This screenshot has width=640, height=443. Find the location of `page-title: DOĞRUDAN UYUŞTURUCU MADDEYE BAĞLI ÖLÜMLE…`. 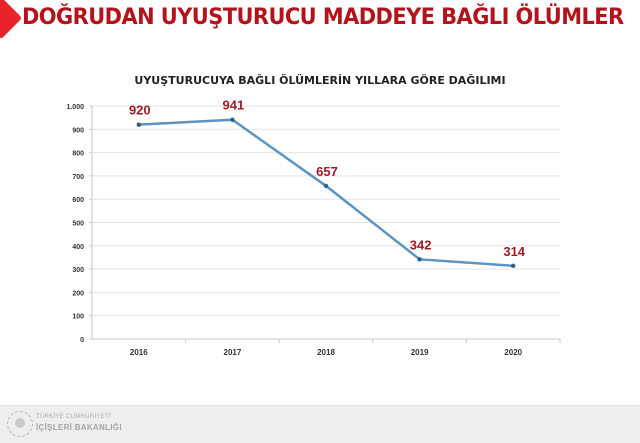

page-title: DOĞRUDAN UYUŞTURUCU MADDEYE BAĞLI ÖLÜMLE… is located at coordinates (323, 17).